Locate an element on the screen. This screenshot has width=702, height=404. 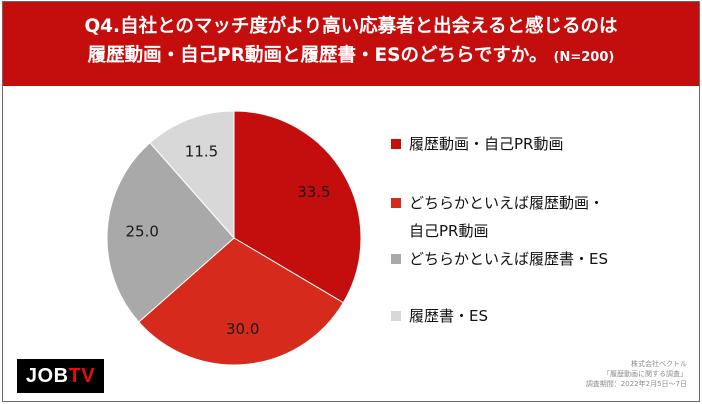
source-note: 株式会社ベクトル 「履歴動画に関する調査」 調査期間：2022年2月5日～7日 is located at coordinates (636, 374).